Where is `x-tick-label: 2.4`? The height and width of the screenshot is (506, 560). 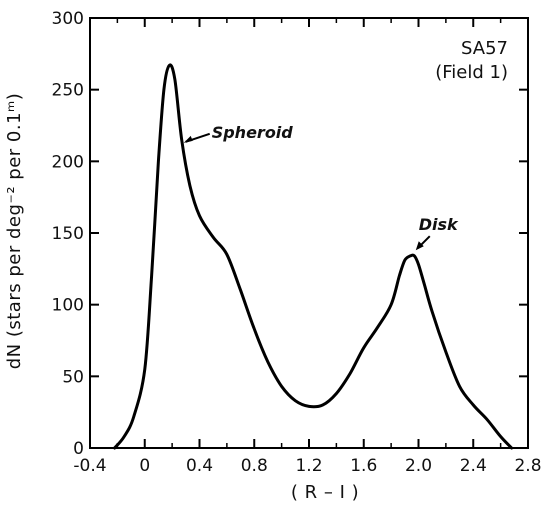 x-tick-label: 2.4 is located at coordinates (473, 466).